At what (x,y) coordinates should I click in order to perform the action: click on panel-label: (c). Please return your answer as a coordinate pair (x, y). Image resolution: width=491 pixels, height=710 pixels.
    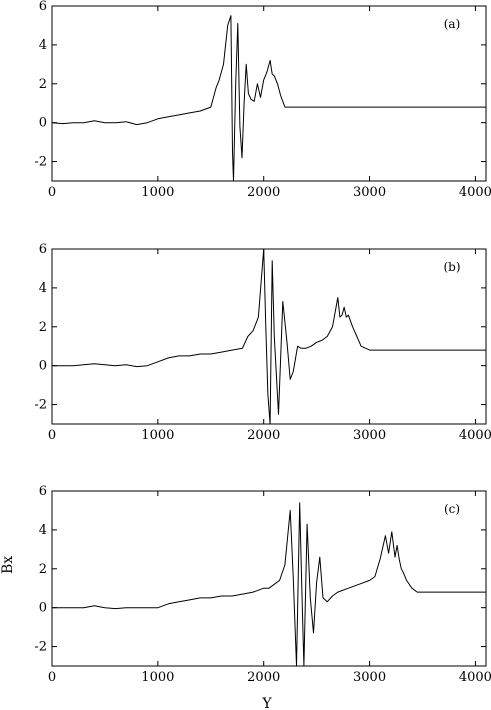
    Looking at the image, I should click on (452, 509).